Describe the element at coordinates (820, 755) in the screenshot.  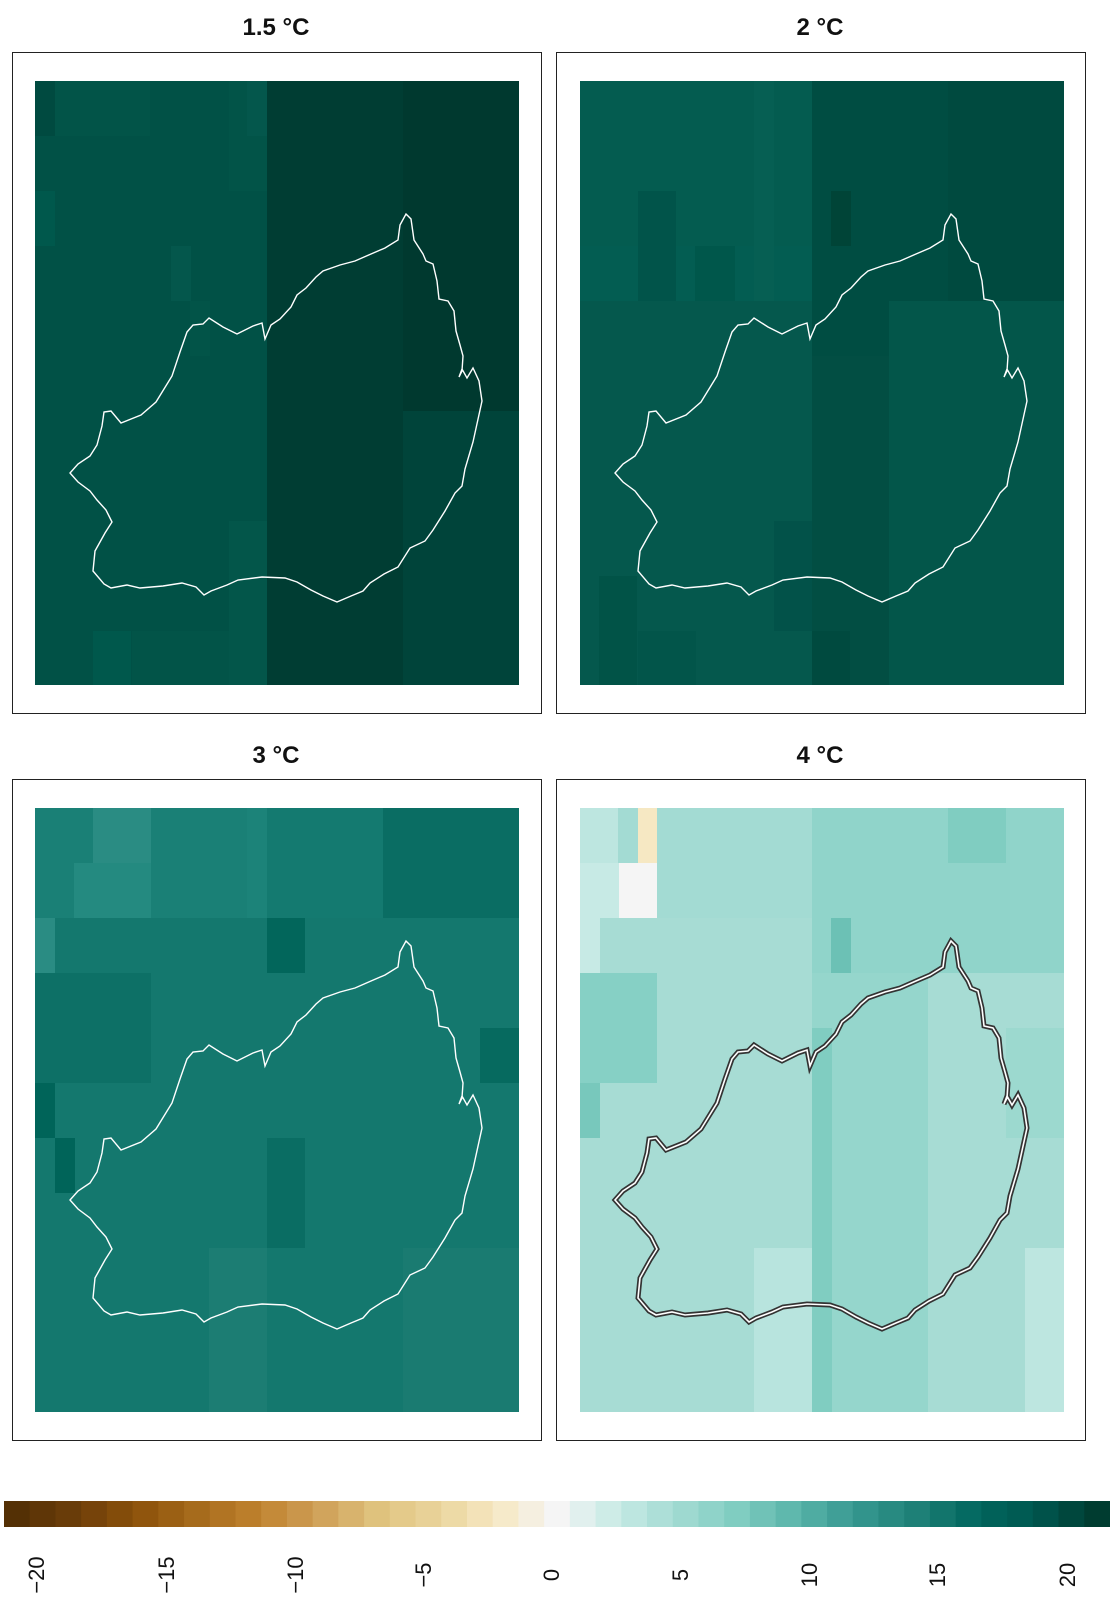
I see `panel-title-4: 4 °C` at that location.